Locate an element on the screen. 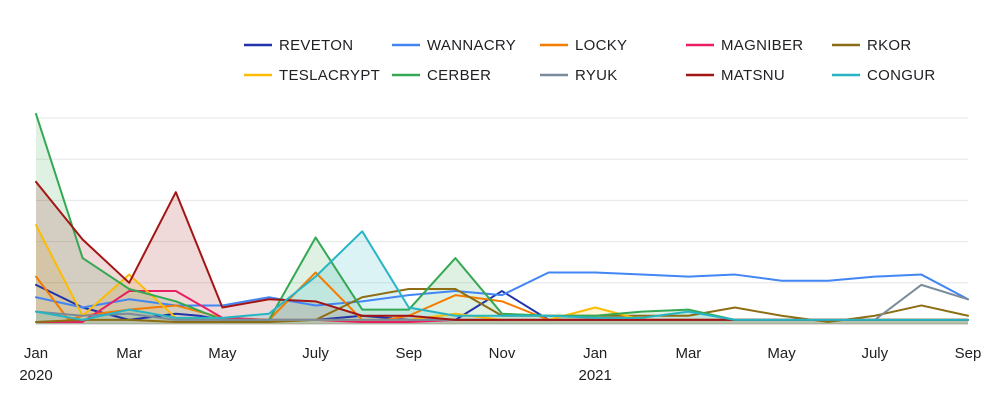  legend-item-cerber: CERBER is located at coordinates (441, 75).